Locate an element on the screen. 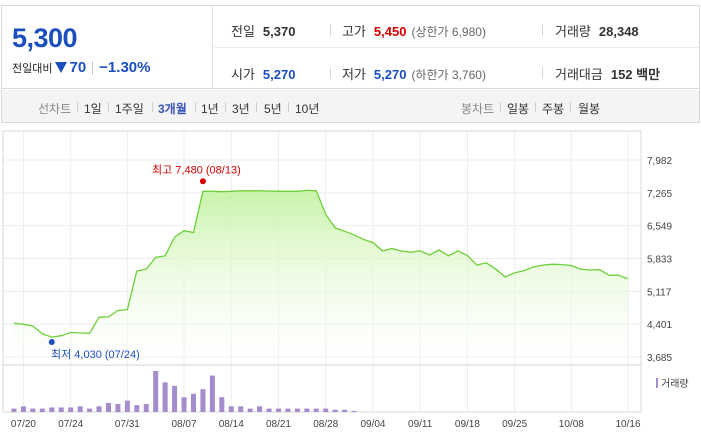  change-value: 70 is located at coordinates (78, 67).